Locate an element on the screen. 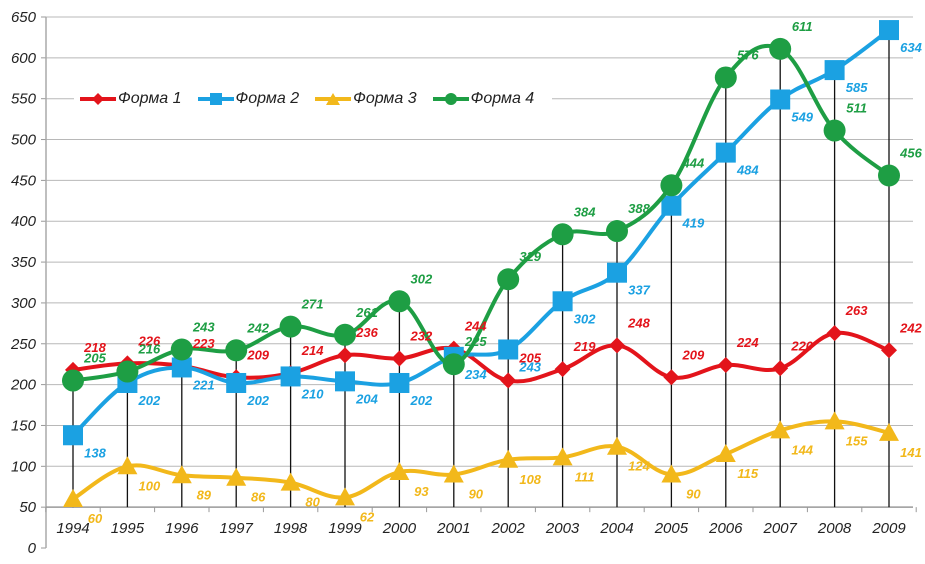  legend-item-series-1: Форма 1 is located at coordinates (130, 99).